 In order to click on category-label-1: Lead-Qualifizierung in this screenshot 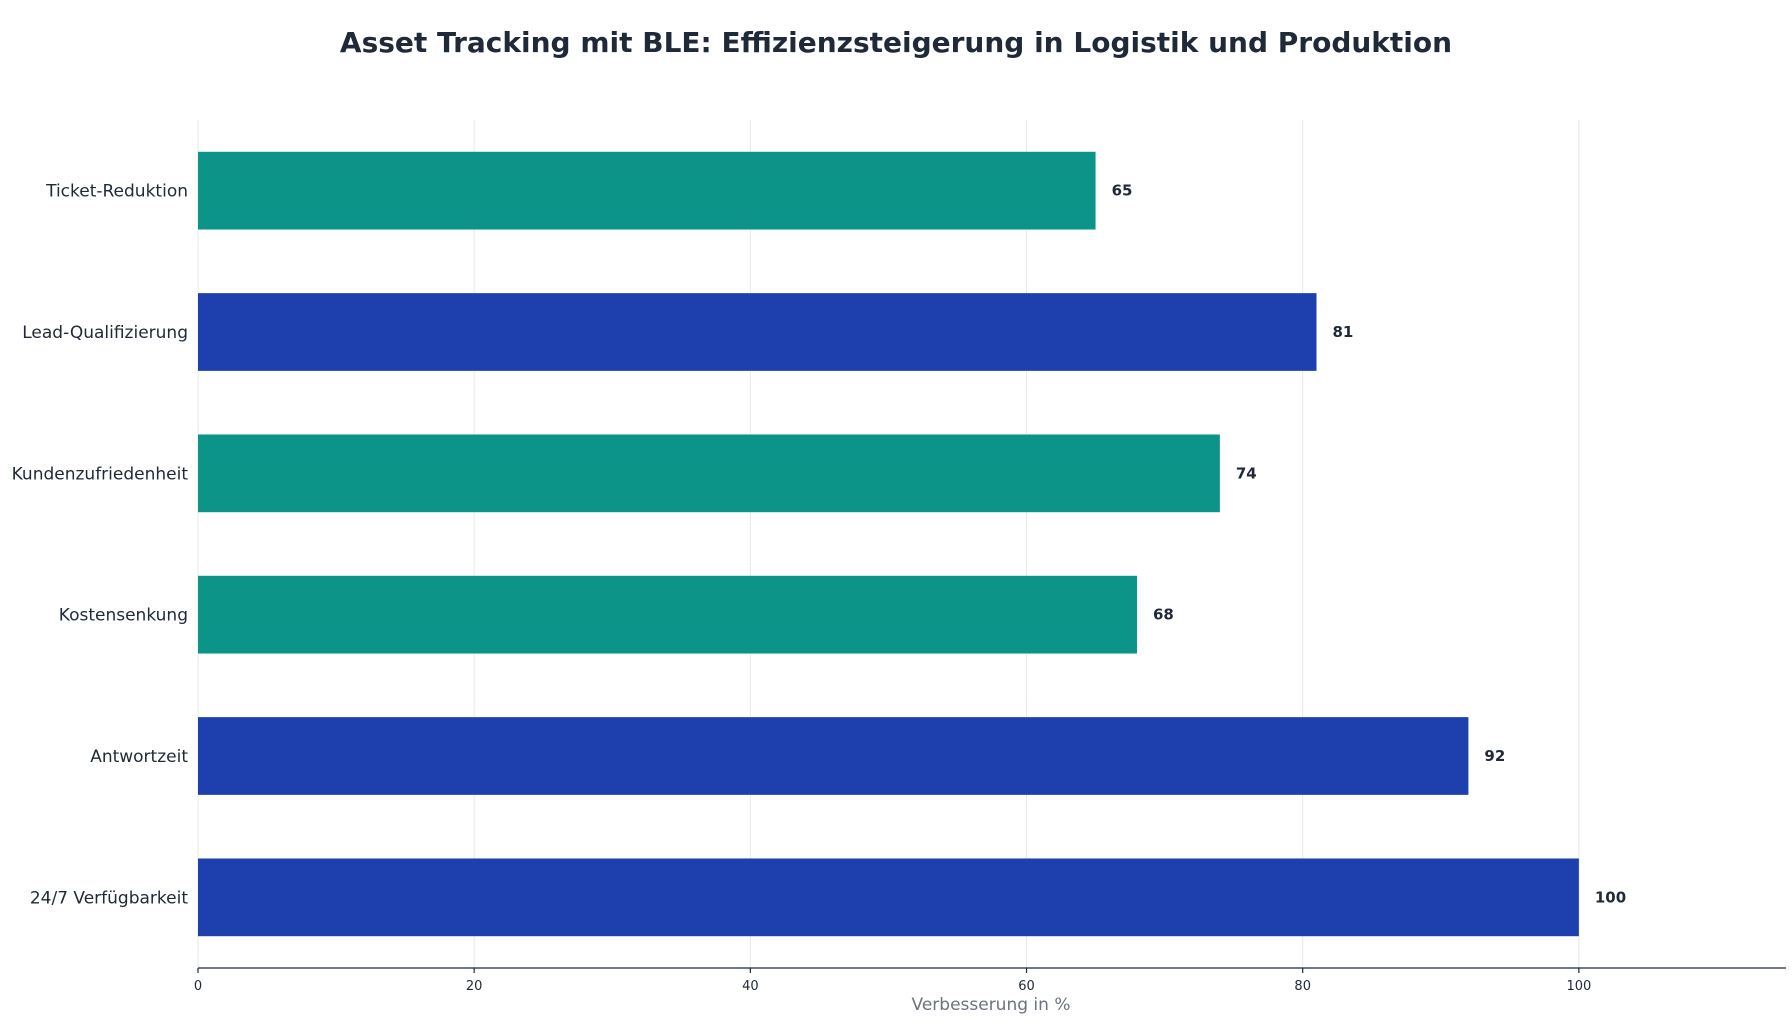, I will do `click(105, 333)`.